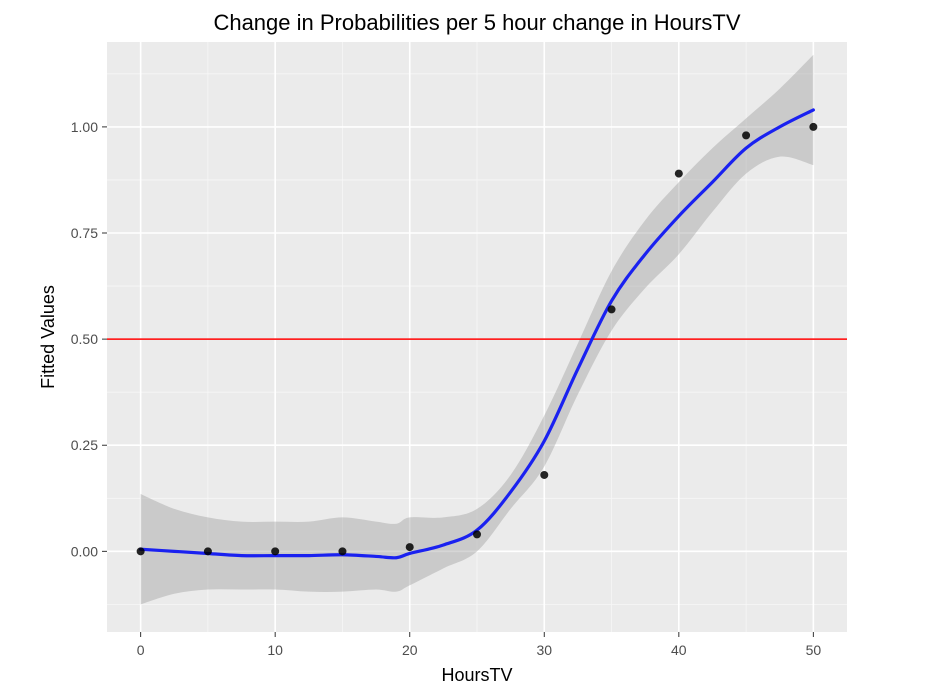 The width and height of the screenshot is (952, 690). Describe the element at coordinates (141, 650) in the screenshot. I see `x-tick-label: 0` at that location.